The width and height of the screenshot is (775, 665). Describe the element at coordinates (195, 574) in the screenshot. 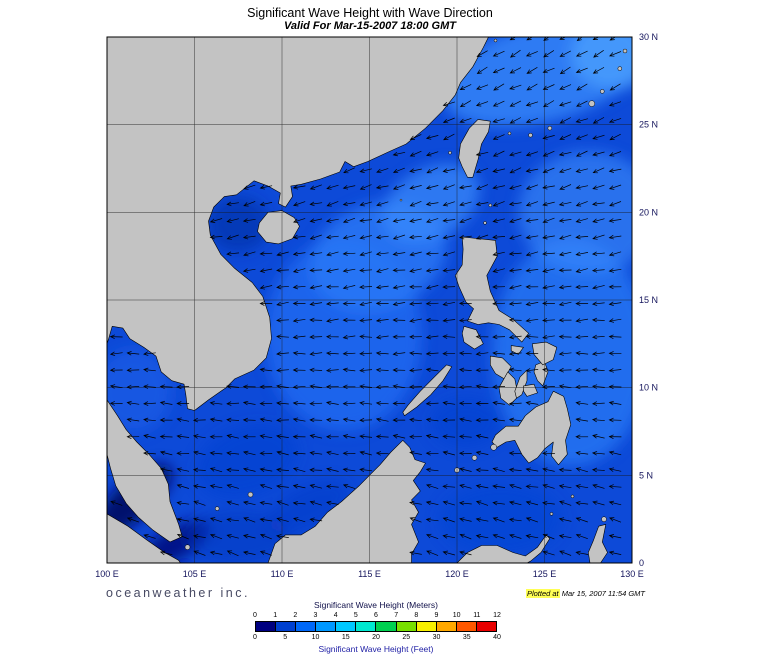

I see `x-axis-tick-label: 105 E` at that location.